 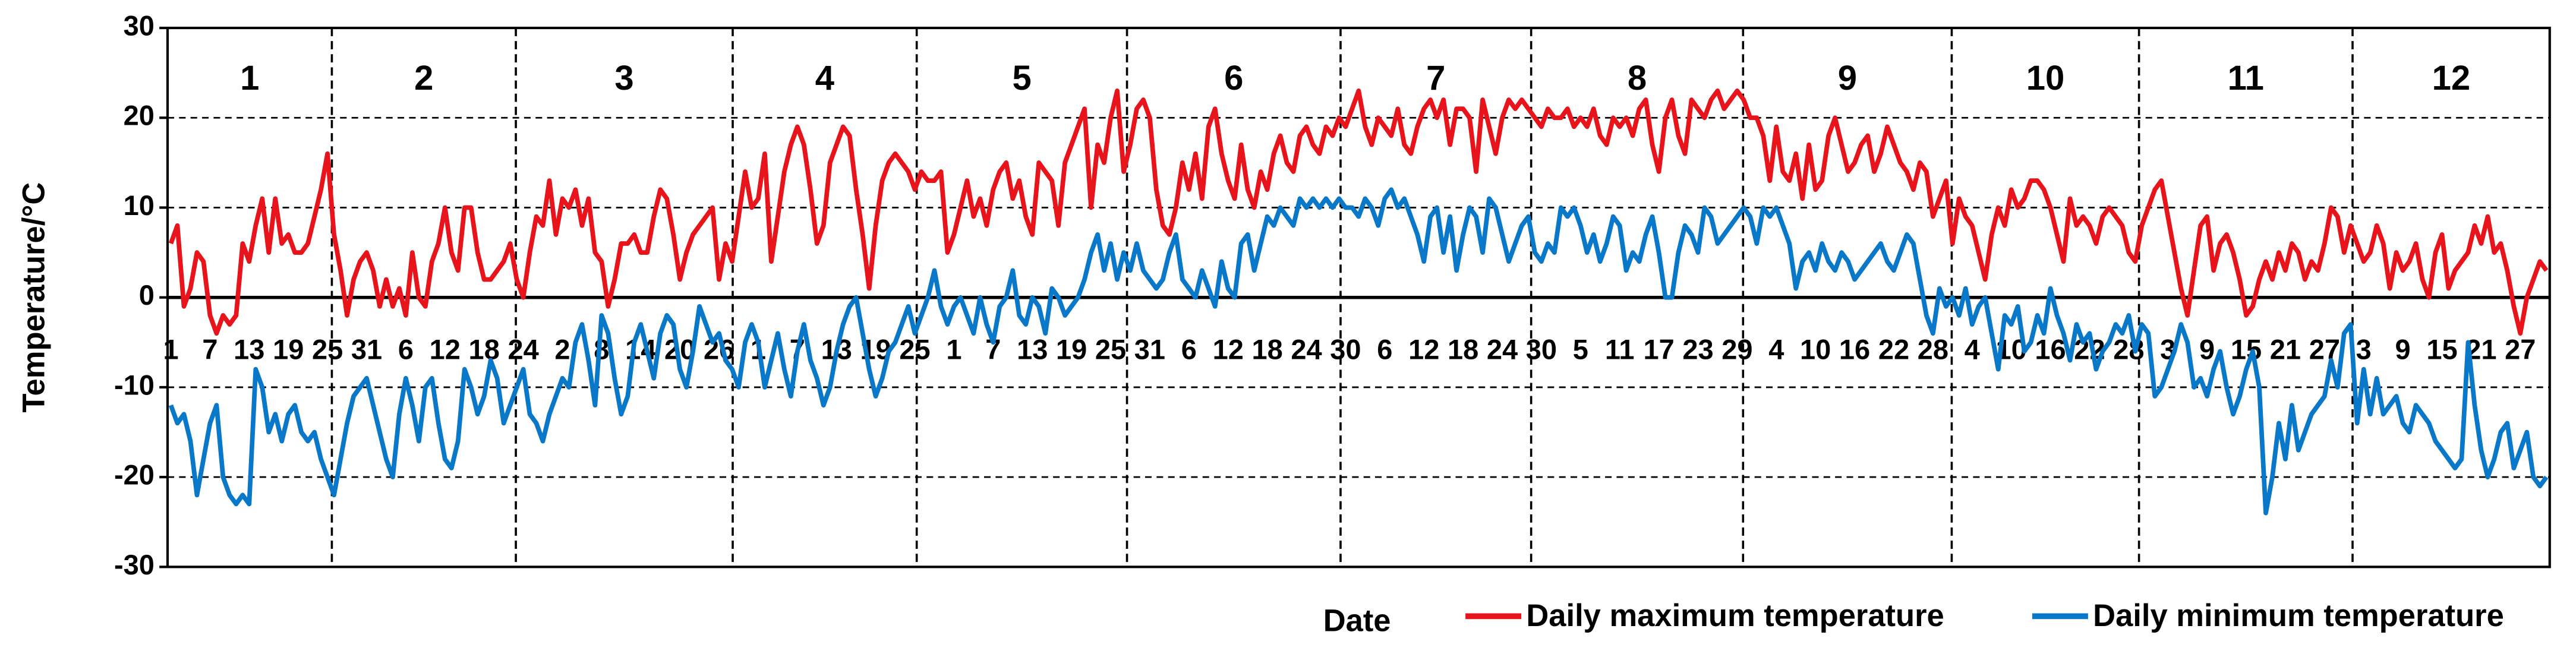 What do you see at coordinates (1698, 349) in the screenshot?
I see `x-tick-label: 23` at bounding box center [1698, 349].